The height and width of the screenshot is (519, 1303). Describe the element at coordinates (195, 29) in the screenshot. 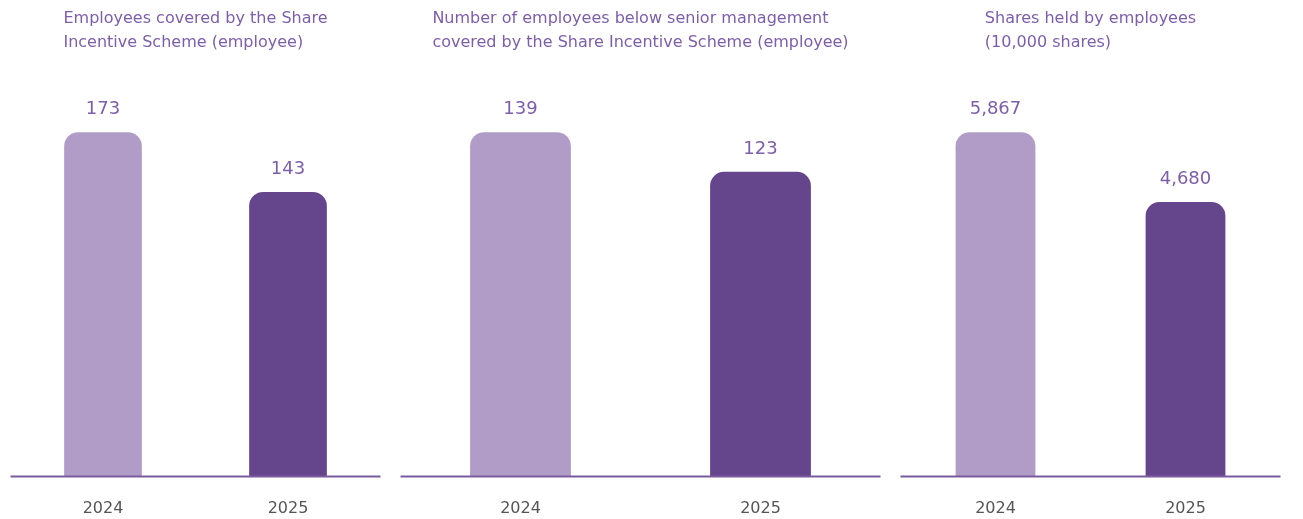

I see `chart-title: Employees covered by the Share Incentive Scheme (employee)` at that location.